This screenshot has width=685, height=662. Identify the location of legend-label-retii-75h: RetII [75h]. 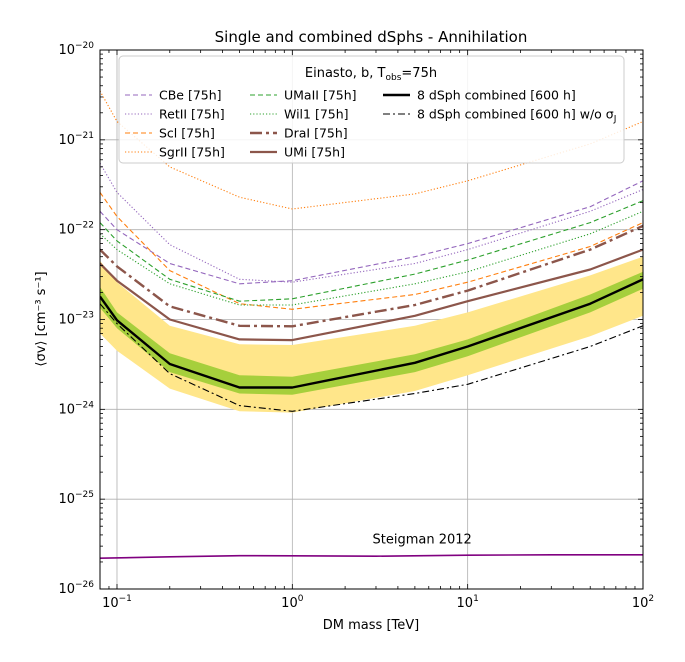
(192, 114).